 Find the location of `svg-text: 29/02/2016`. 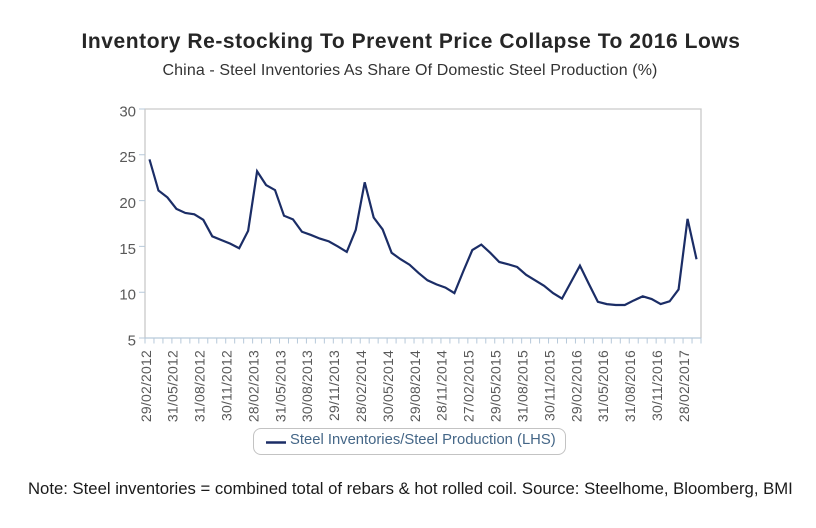

svg-text: 29/02/2016 is located at coordinates (576, 386).